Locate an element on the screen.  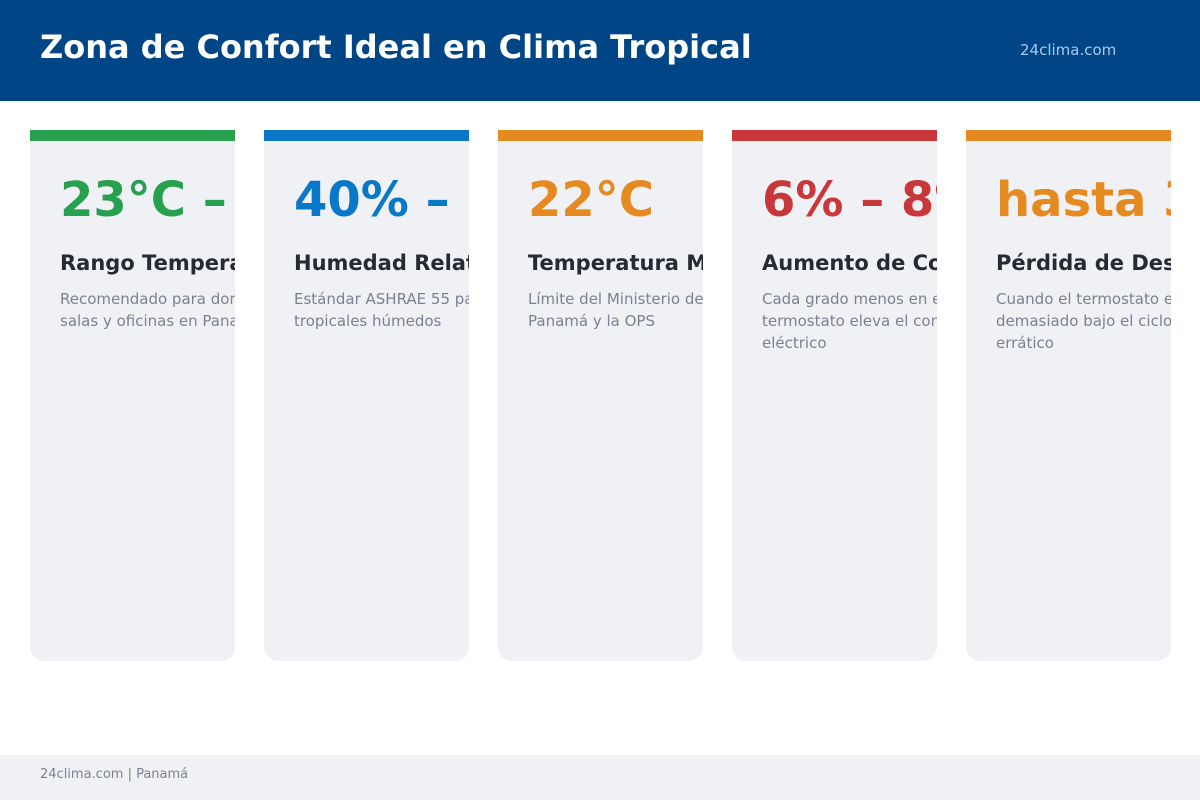
card-title: Aumento de Consumo is located at coordinates (849, 263).